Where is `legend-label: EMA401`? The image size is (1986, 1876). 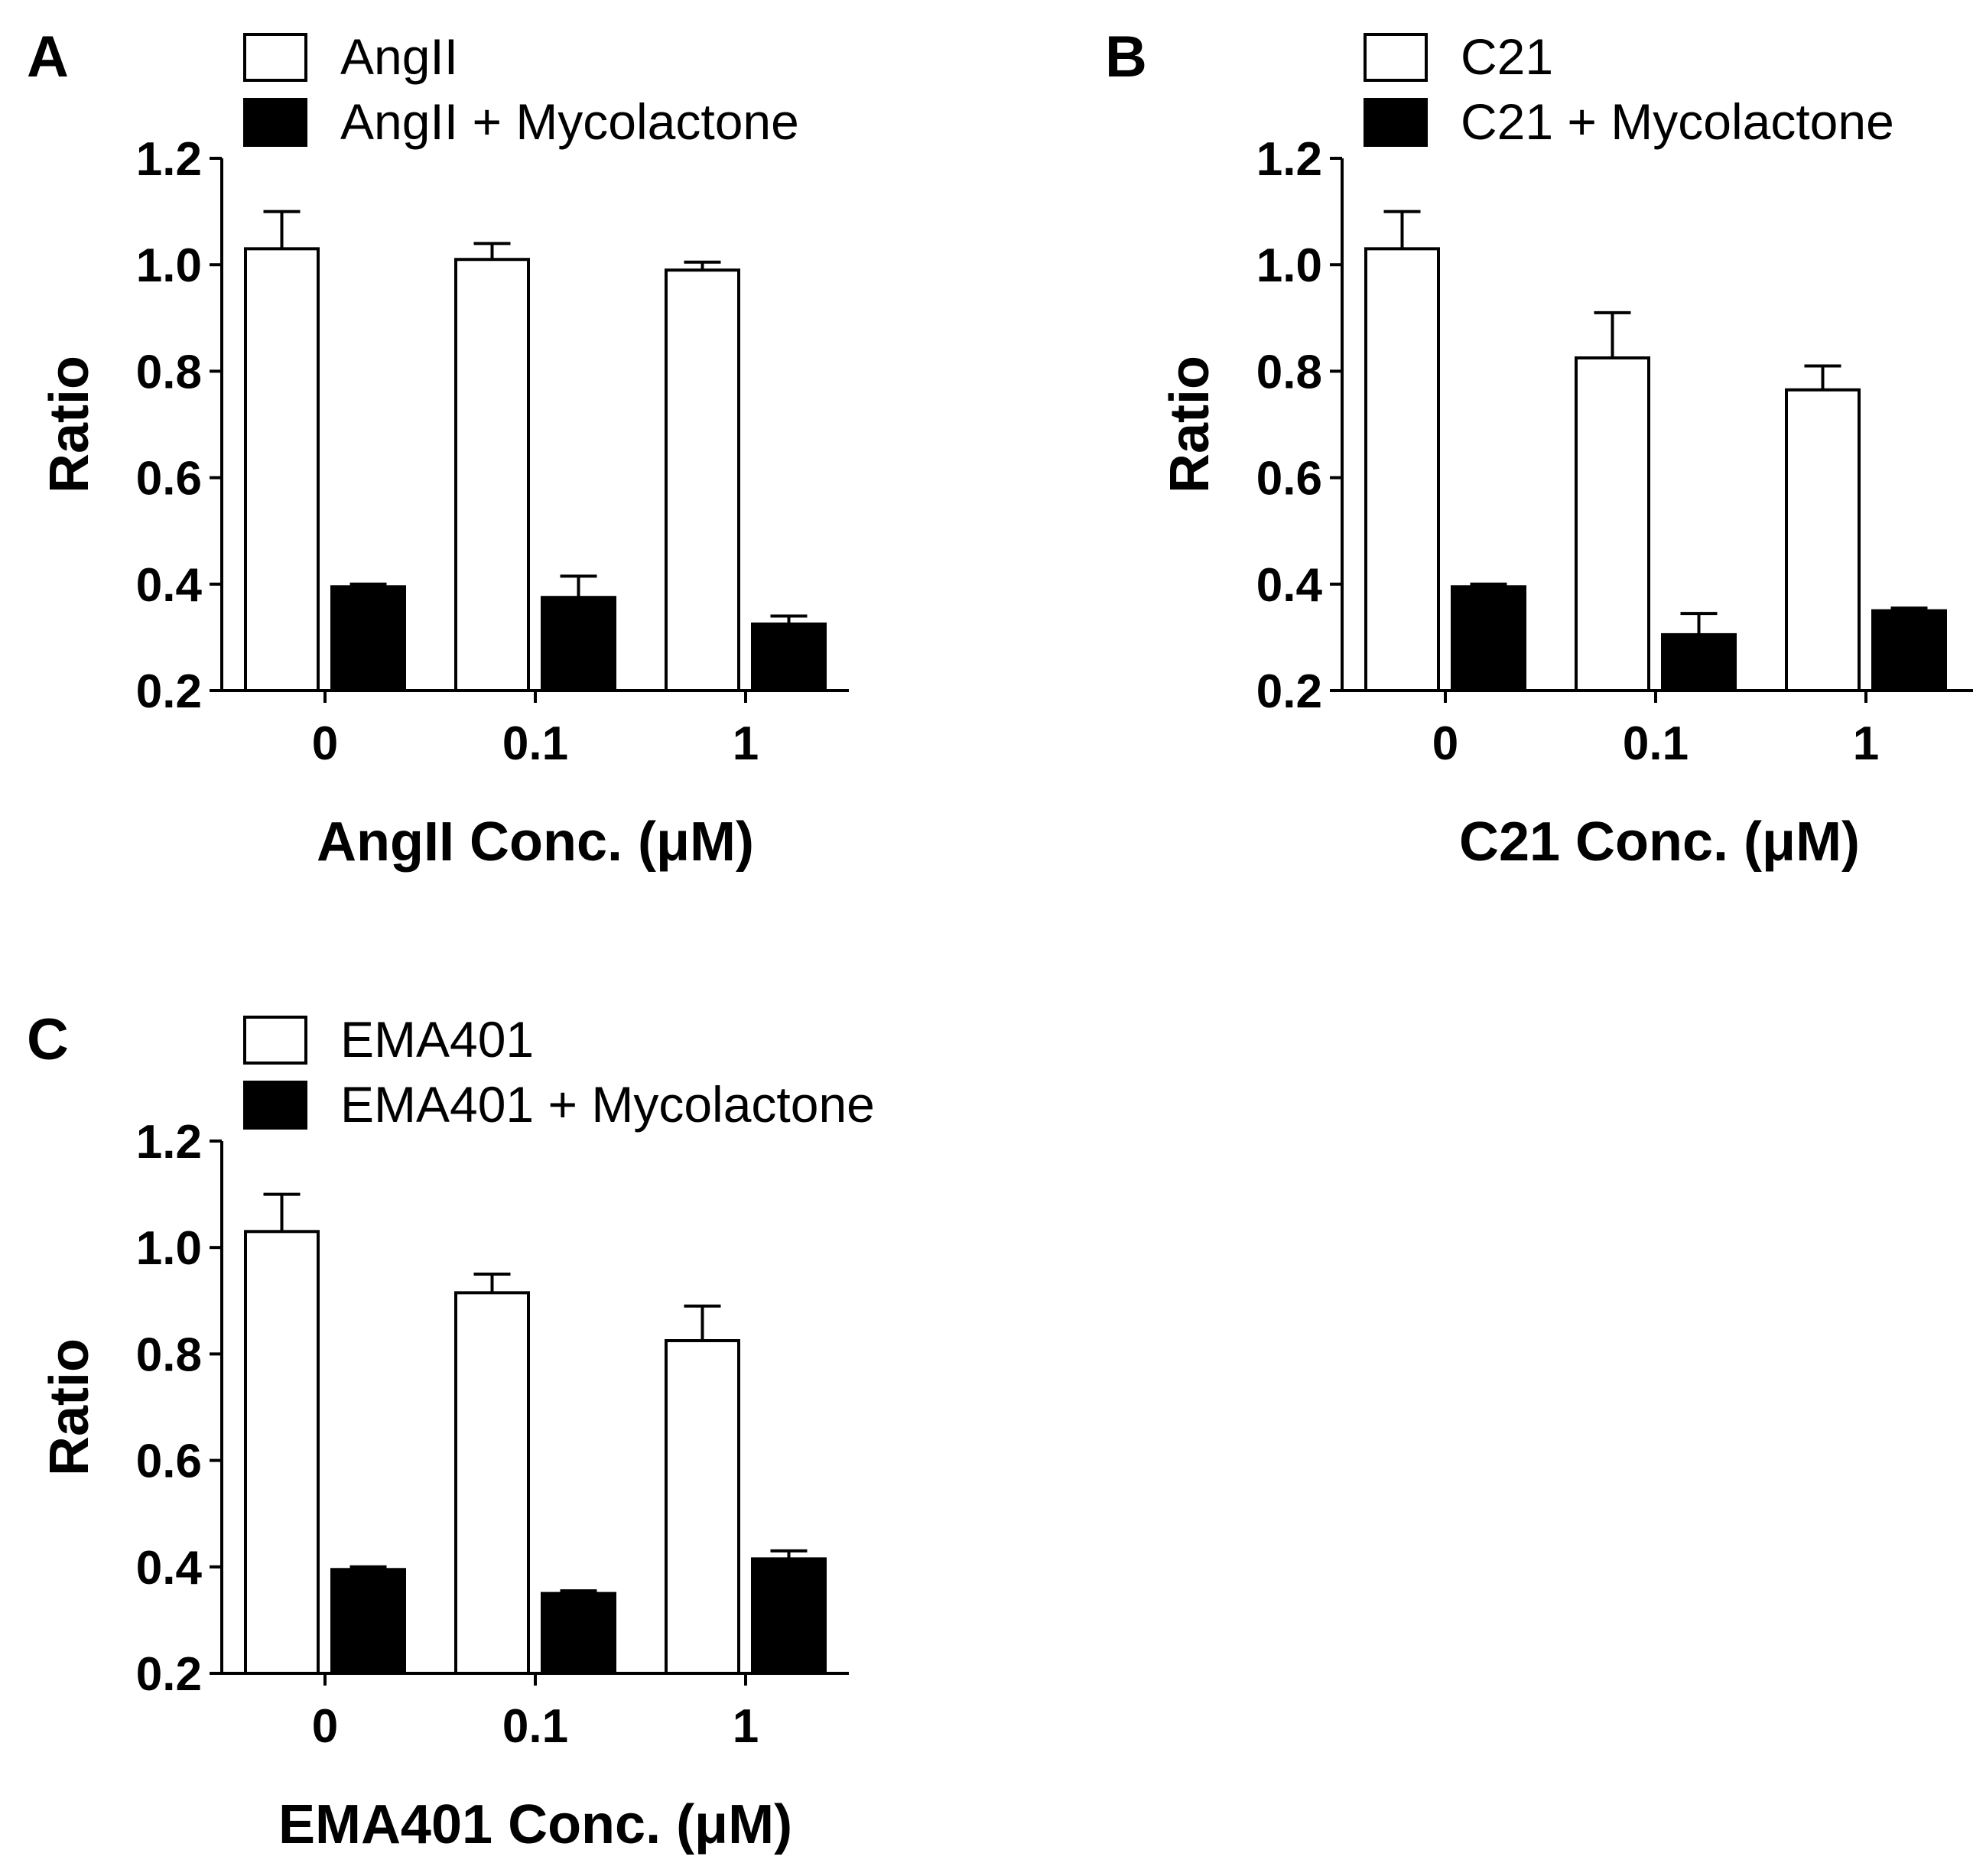 legend-label: EMA401 is located at coordinates (437, 1039).